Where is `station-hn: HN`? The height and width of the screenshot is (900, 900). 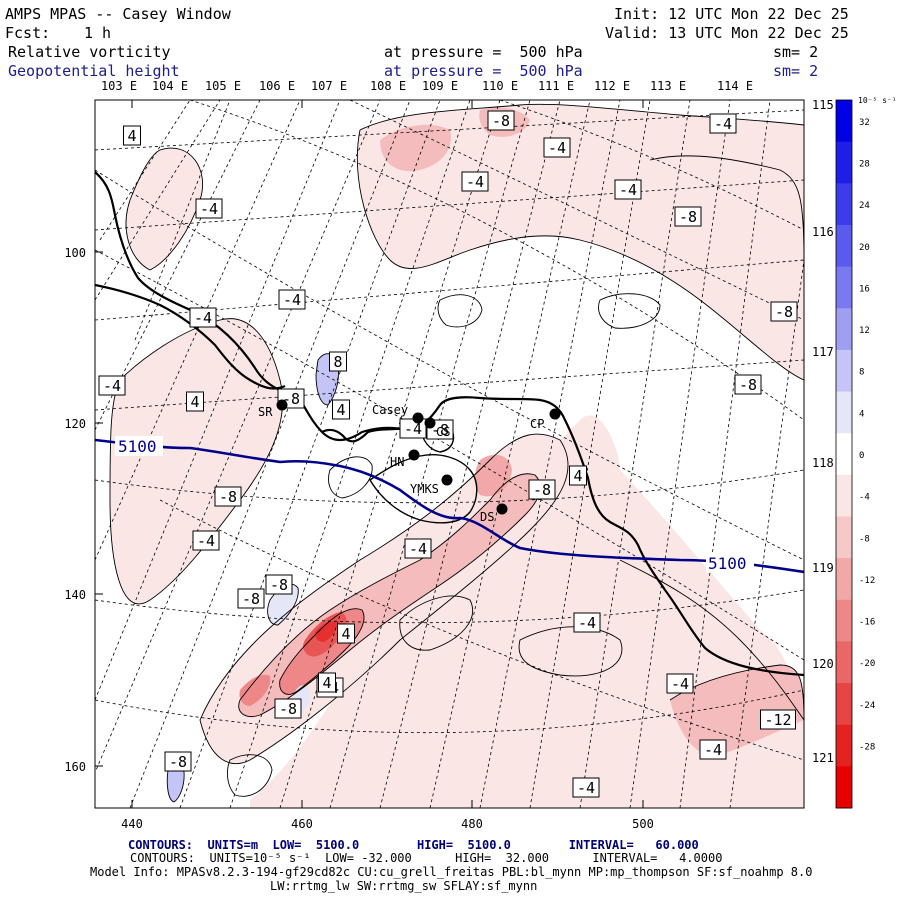
station-hn: HN is located at coordinates (405, 459).